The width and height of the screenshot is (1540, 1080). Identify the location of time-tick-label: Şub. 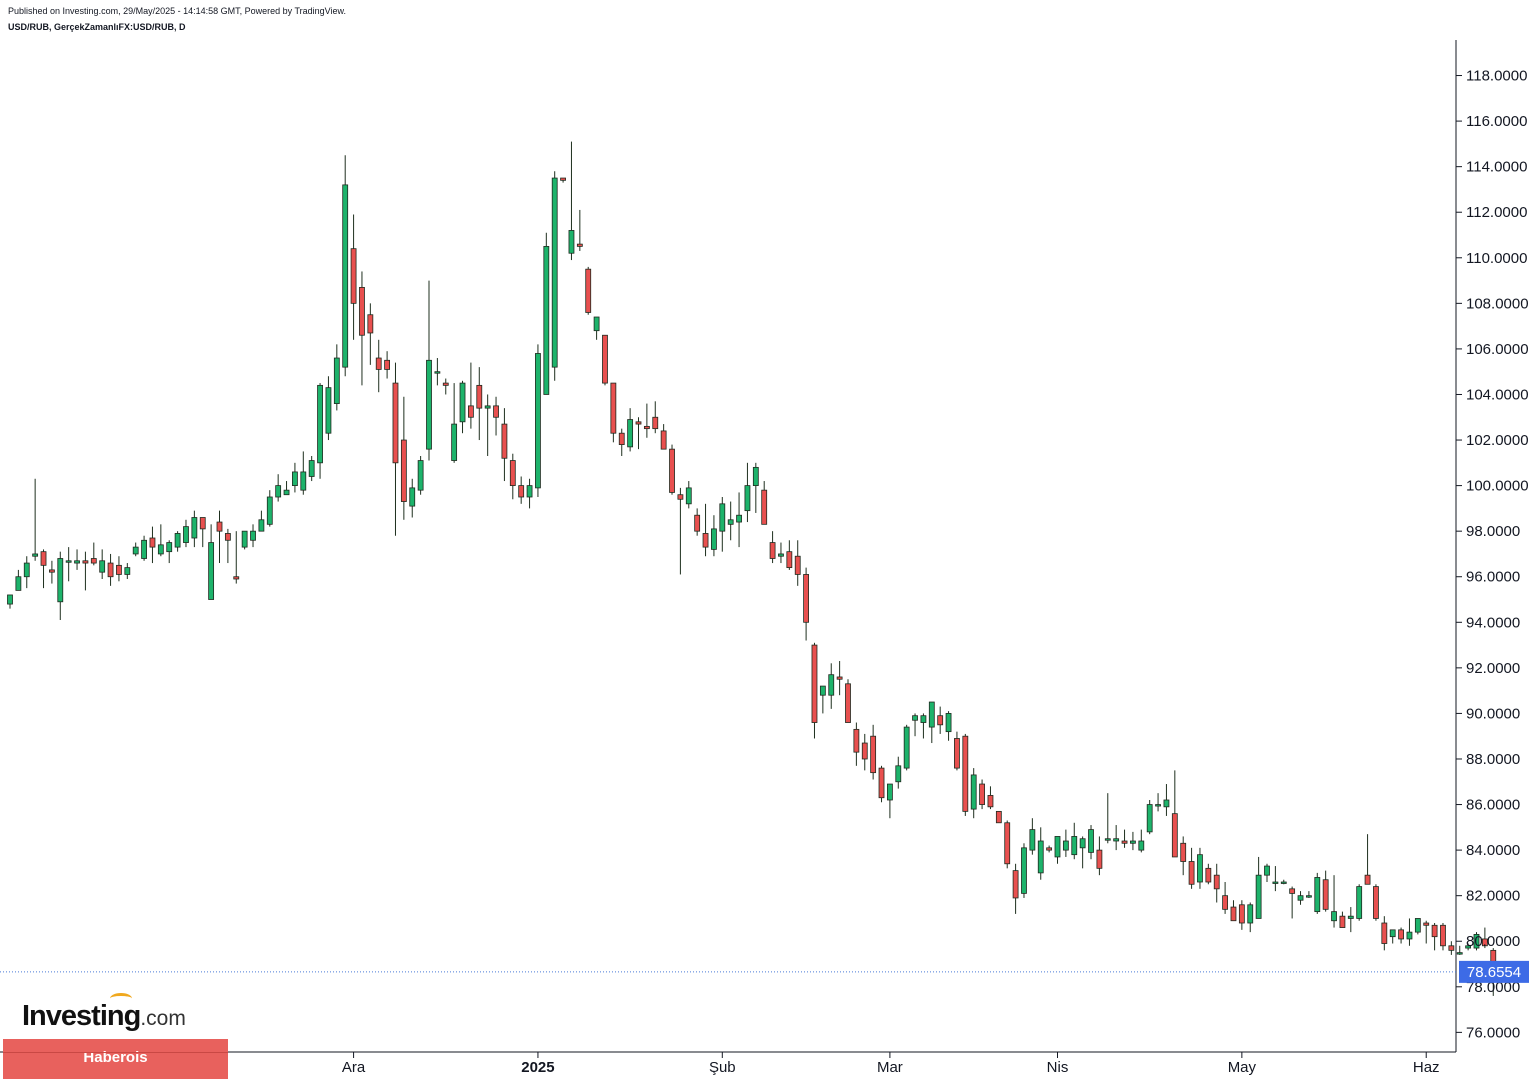
(722, 1067).